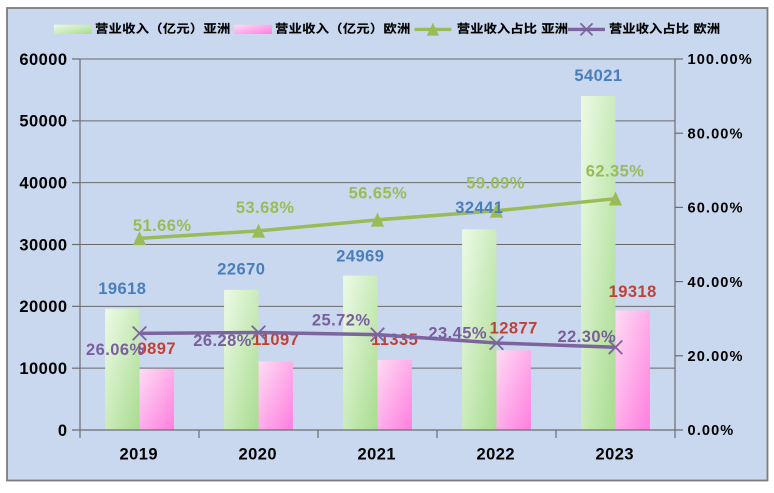  Describe the element at coordinates (139, 455) in the screenshot. I see `svg-text: 2019` at that location.